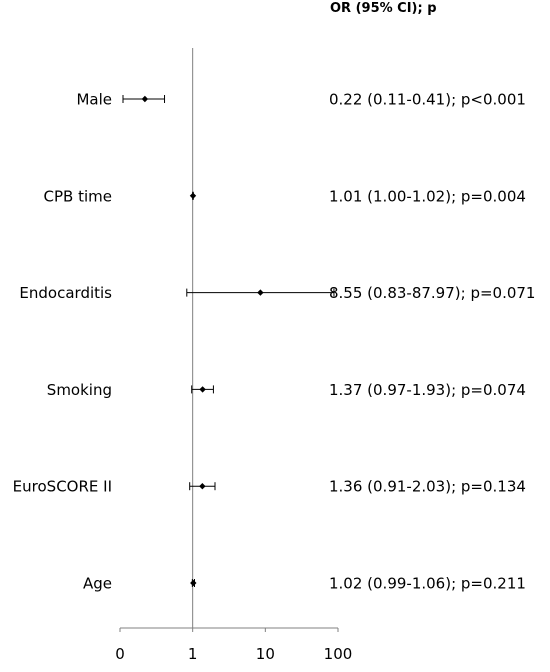 The width and height of the screenshot is (550, 672). I want to click on or-ci-text: 8.55 (0.83-87.97); p=0.071, so click(432, 293).